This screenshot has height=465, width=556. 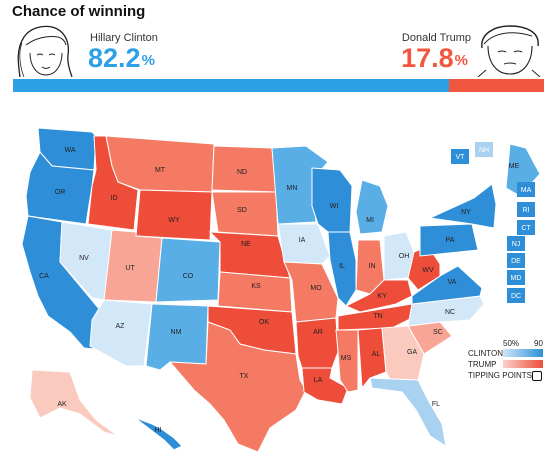 I want to click on state-wy, so click(x=174, y=215).